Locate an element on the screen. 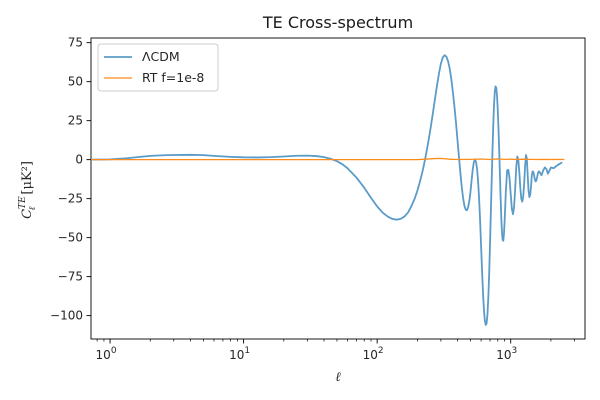  legend-box is located at coordinates (158, 67).